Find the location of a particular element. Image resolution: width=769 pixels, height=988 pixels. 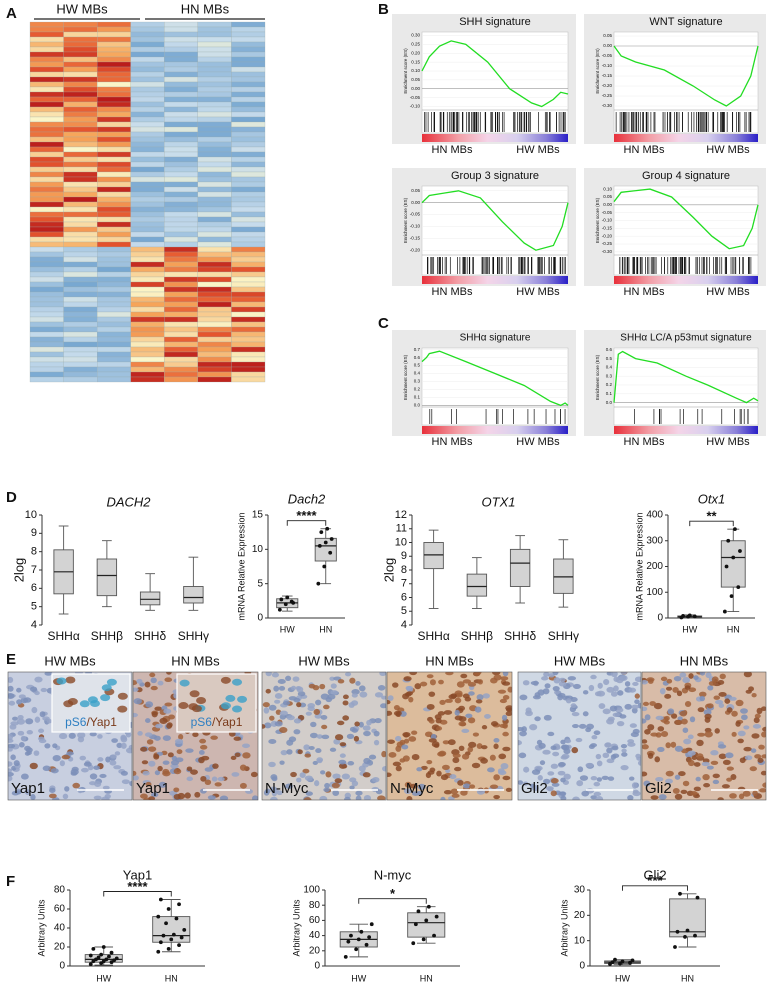

stain-label: Gli2 is located at coordinates (658, 788).